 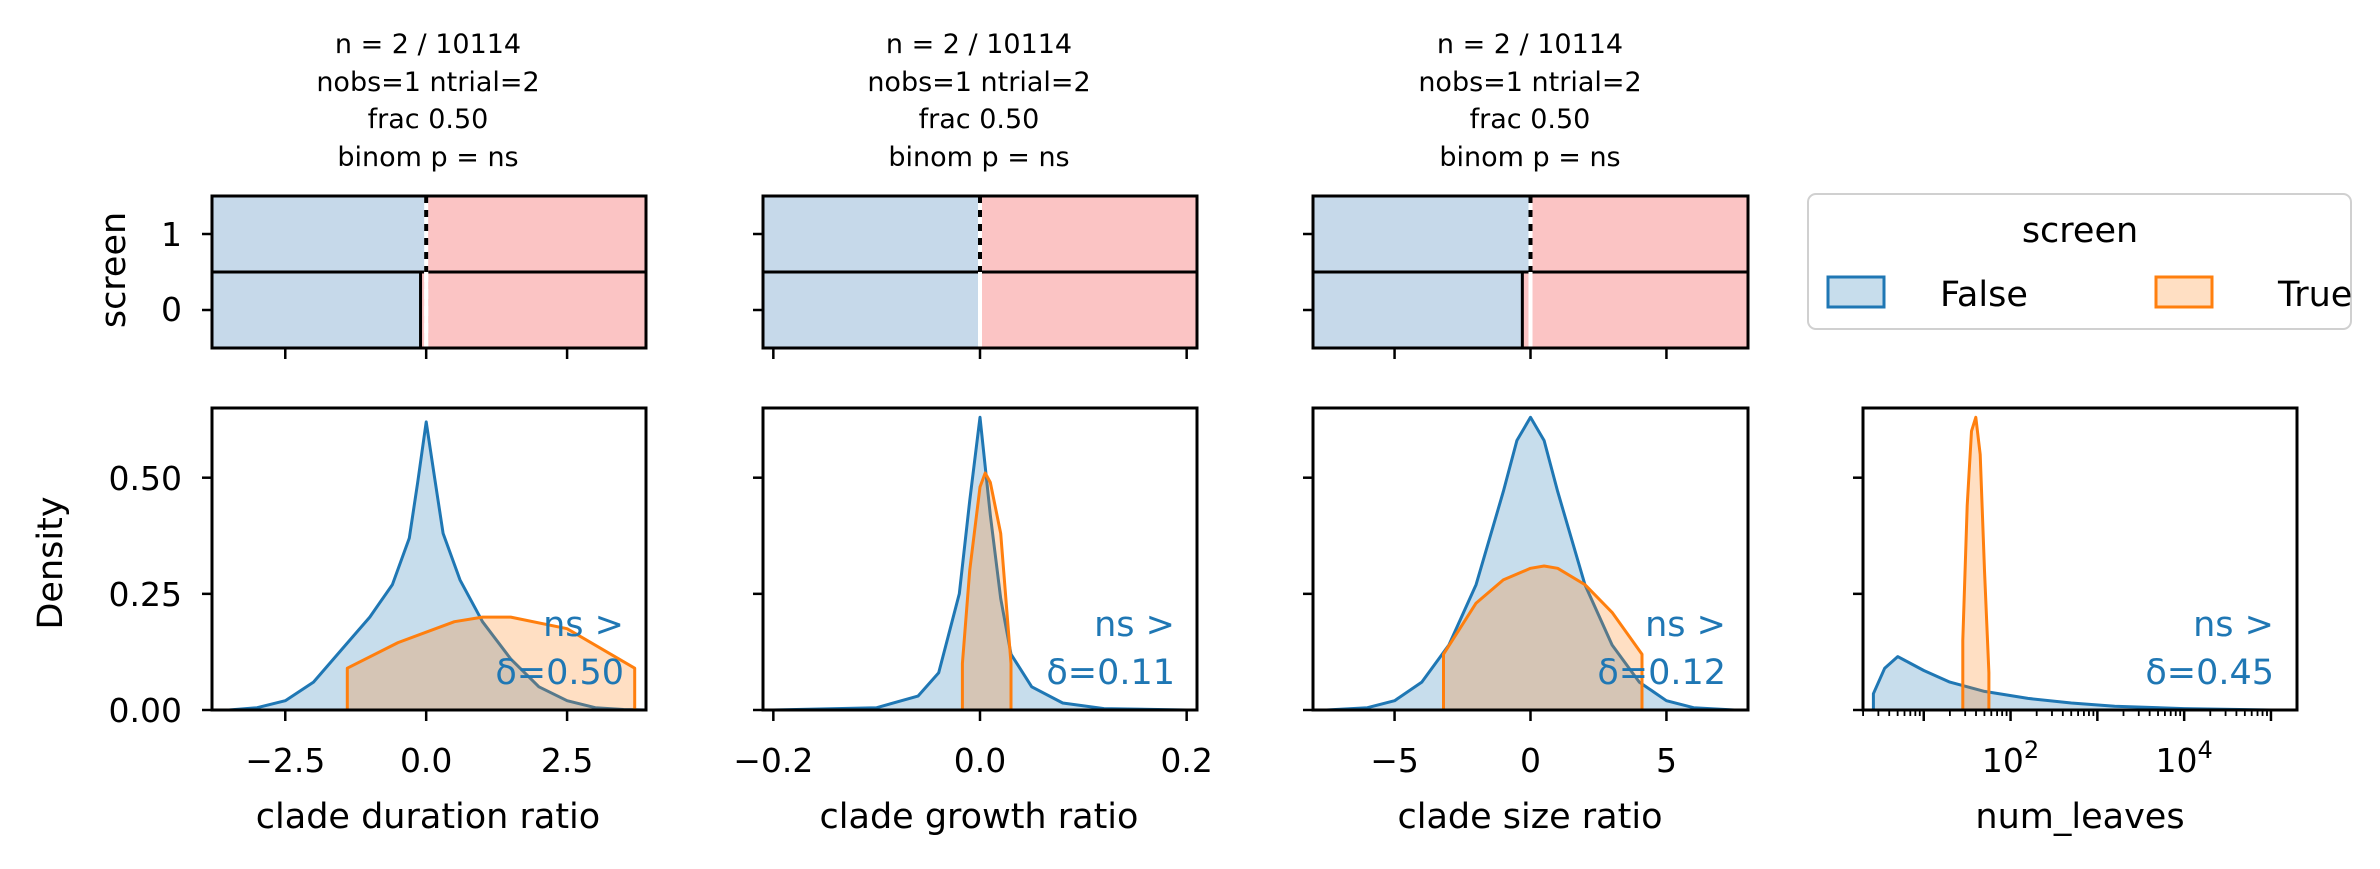 What do you see at coordinates (2314, 295) in the screenshot?
I see `legend-label-true: True` at bounding box center [2314, 295].